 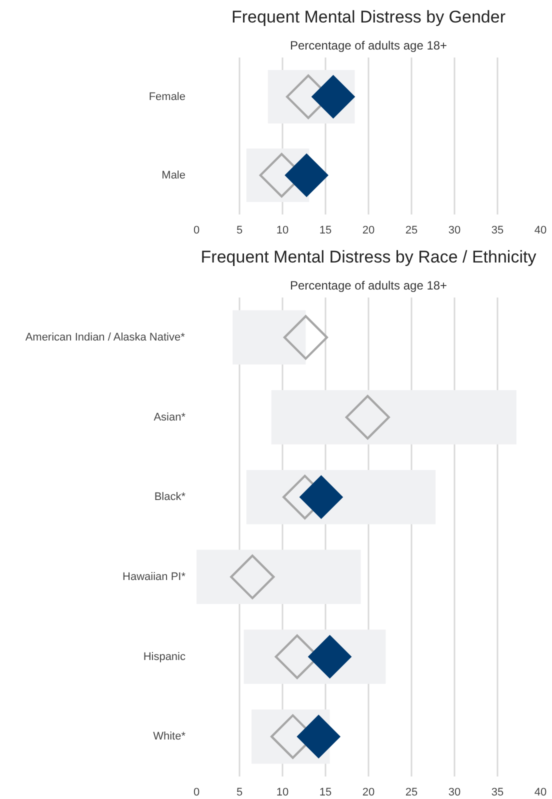 I want to click on y-tick-label: Asian*, so click(x=170, y=417).